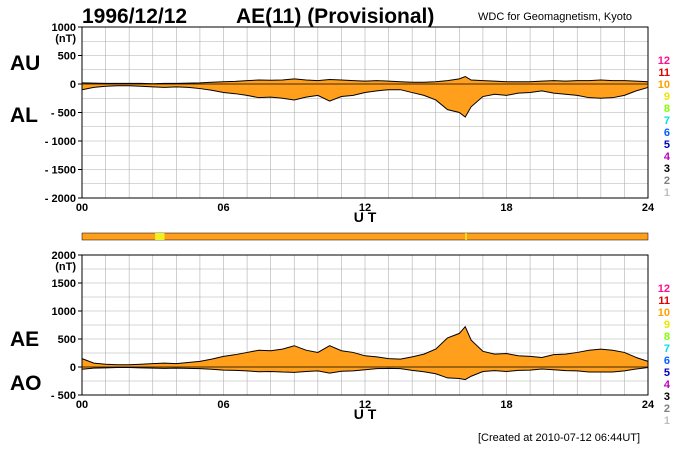 Image resolution: width=700 pixels, height=450 pixels. I want to click on series-line-ae, so click(365, 345).